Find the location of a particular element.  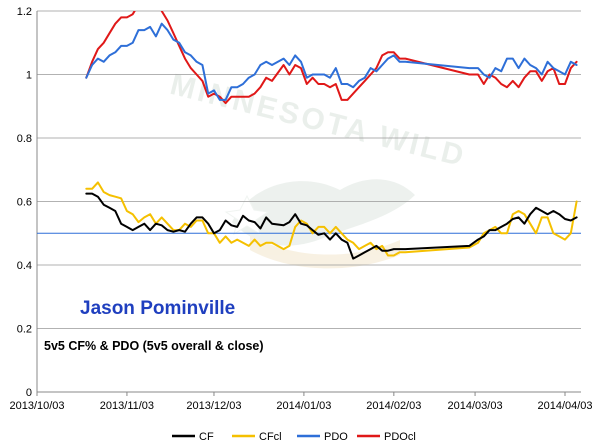

legend-label-pdocl: PDOcl is located at coordinates (400, 437).